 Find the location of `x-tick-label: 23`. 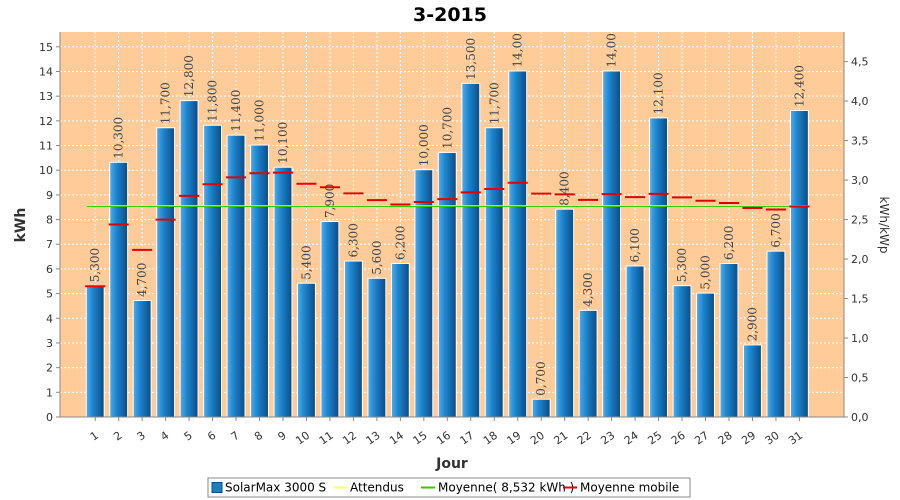

x-tick-label: 23 is located at coordinates (607, 438).